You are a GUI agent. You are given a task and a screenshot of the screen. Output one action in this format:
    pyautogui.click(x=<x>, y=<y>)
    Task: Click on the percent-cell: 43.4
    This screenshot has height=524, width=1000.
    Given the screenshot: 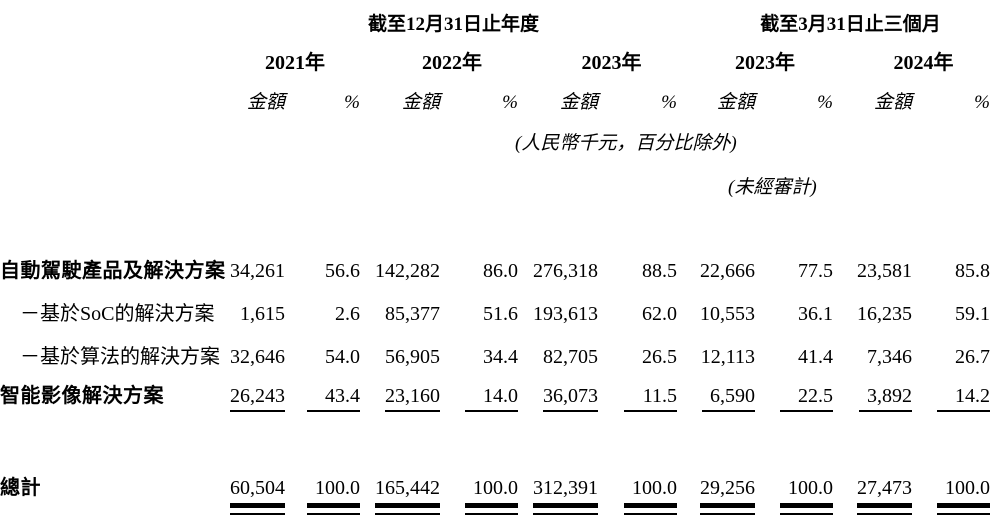 What is the action you would take?
    pyautogui.click(x=322, y=398)
    